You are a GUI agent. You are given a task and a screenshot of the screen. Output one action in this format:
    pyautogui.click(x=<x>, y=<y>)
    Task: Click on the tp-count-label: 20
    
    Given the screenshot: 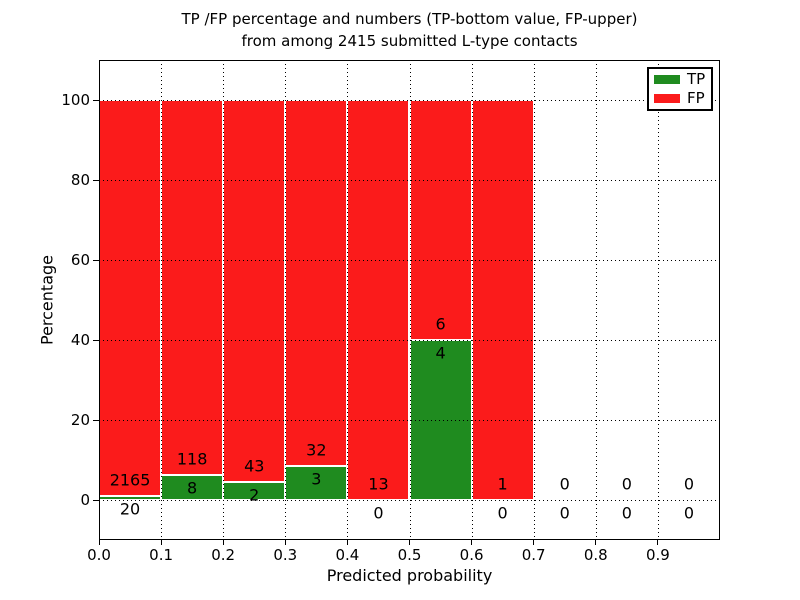 What is the action you would take?
    pyautogui.click(x=130, y=509)
    